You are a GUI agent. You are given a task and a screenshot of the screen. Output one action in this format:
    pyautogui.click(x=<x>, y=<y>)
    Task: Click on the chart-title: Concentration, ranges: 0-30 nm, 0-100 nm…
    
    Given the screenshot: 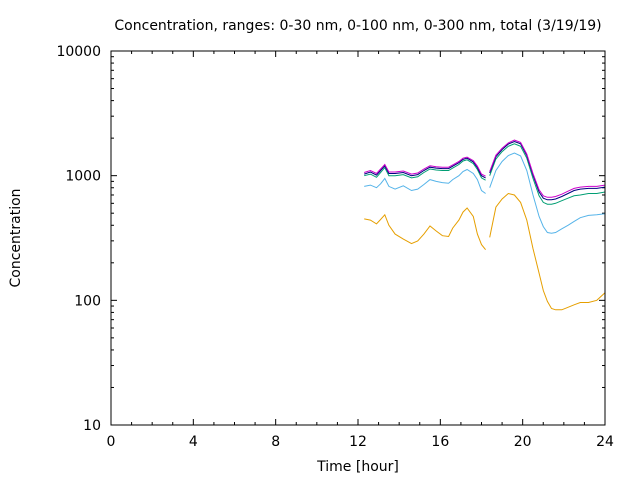 What is the action you would take?
    pyautogui.click(x=357, y=26)
    